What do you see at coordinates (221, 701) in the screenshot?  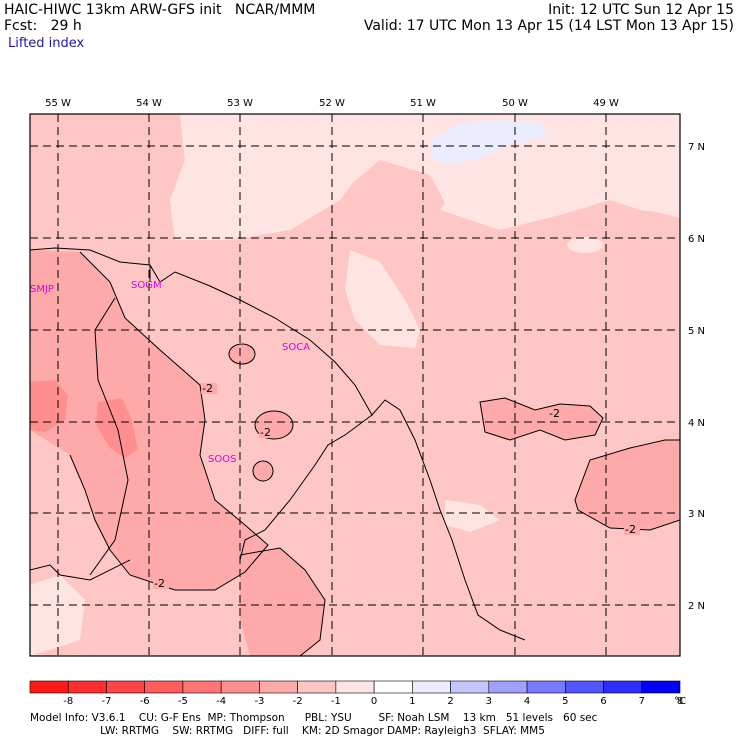 I see `colorbar-tick-label: -4` at bounding box center [221, 701].